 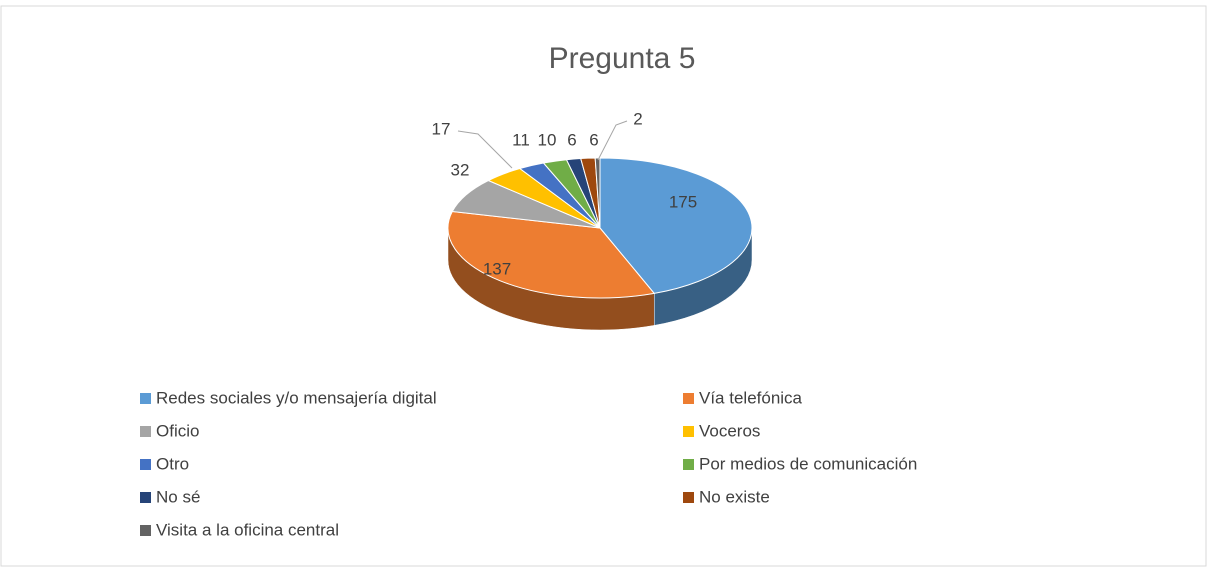 What do you see at coordinates (460, 169) in the screenshot?
I see `data-label: 32` at bounding box center [460, 169].